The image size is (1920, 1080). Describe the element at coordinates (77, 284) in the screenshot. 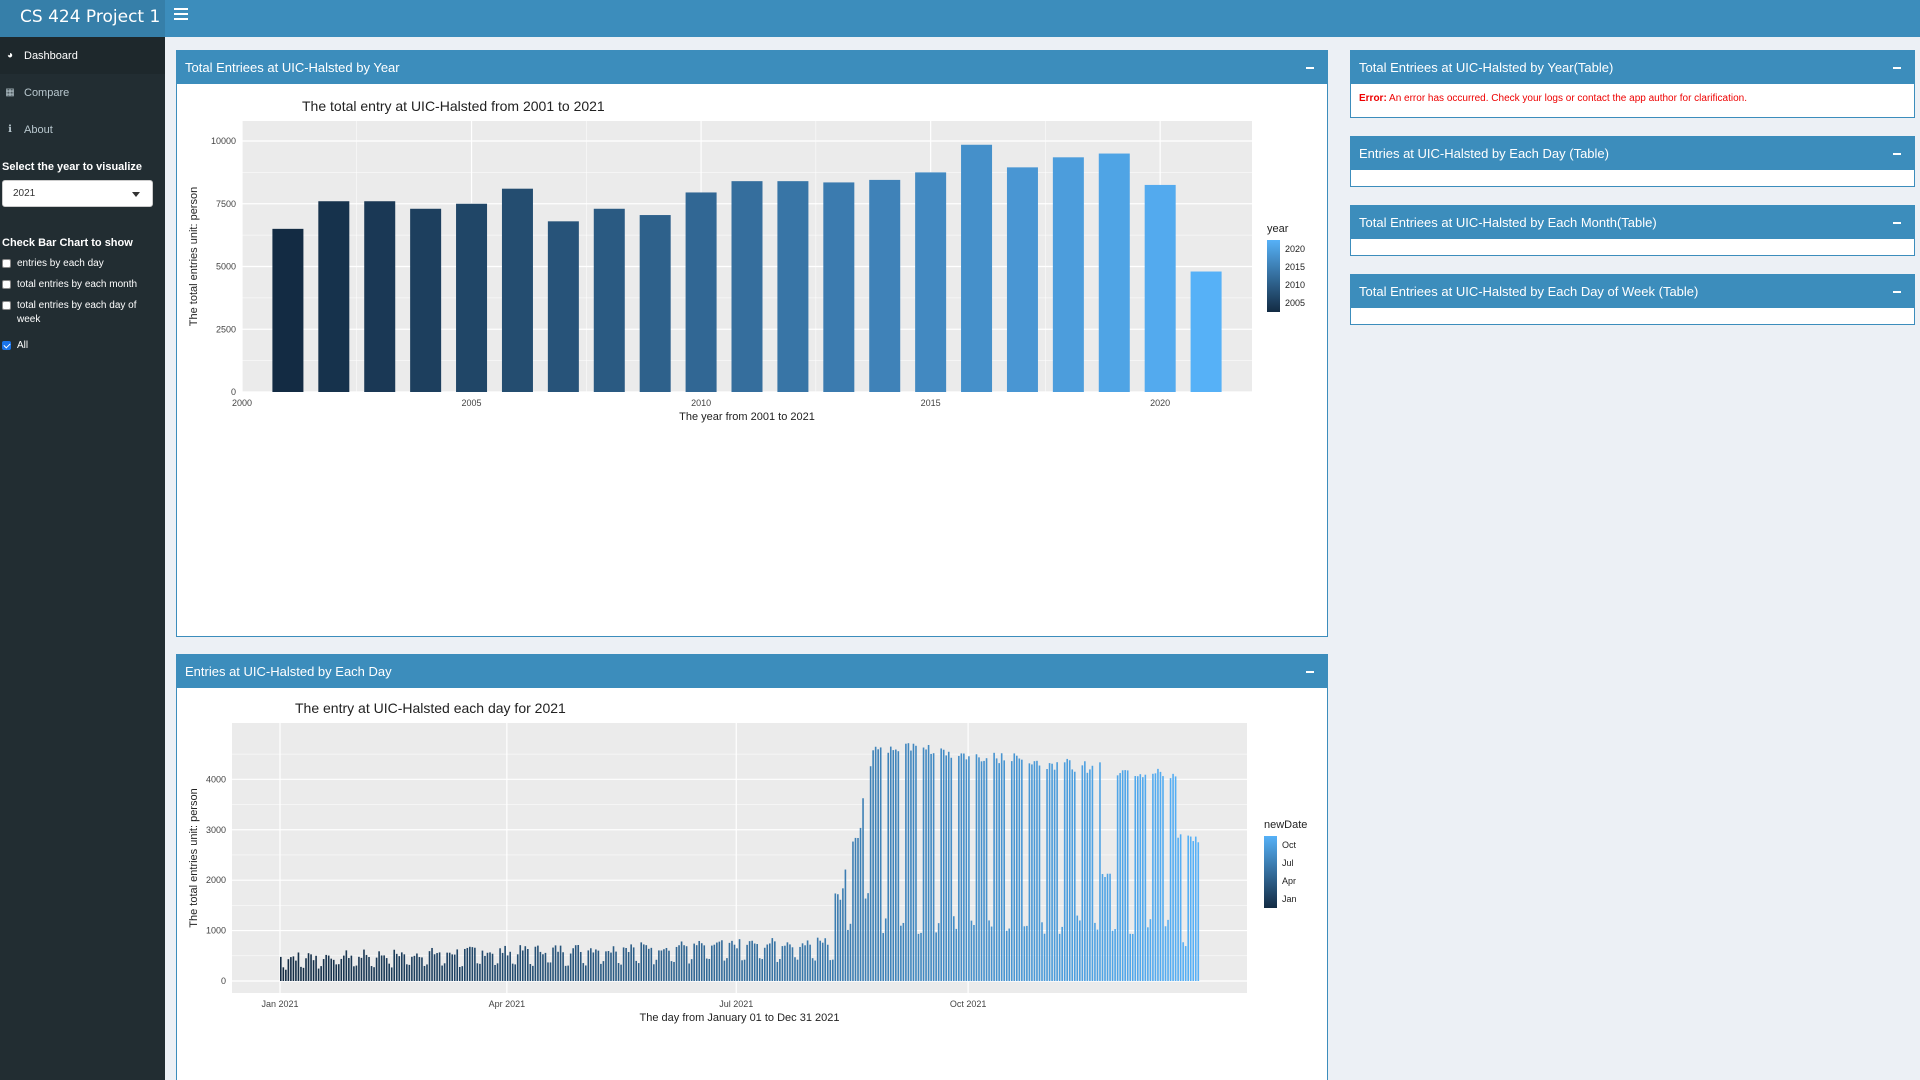

I see `checkbox-label: total entries by each month` at that location.